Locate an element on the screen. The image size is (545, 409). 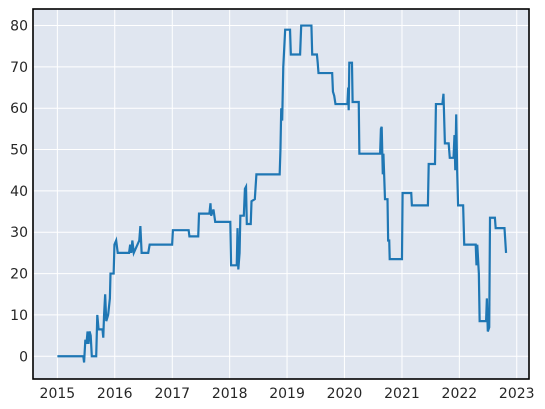
y-tick-label: 20 is located at coordinates (19, 275).